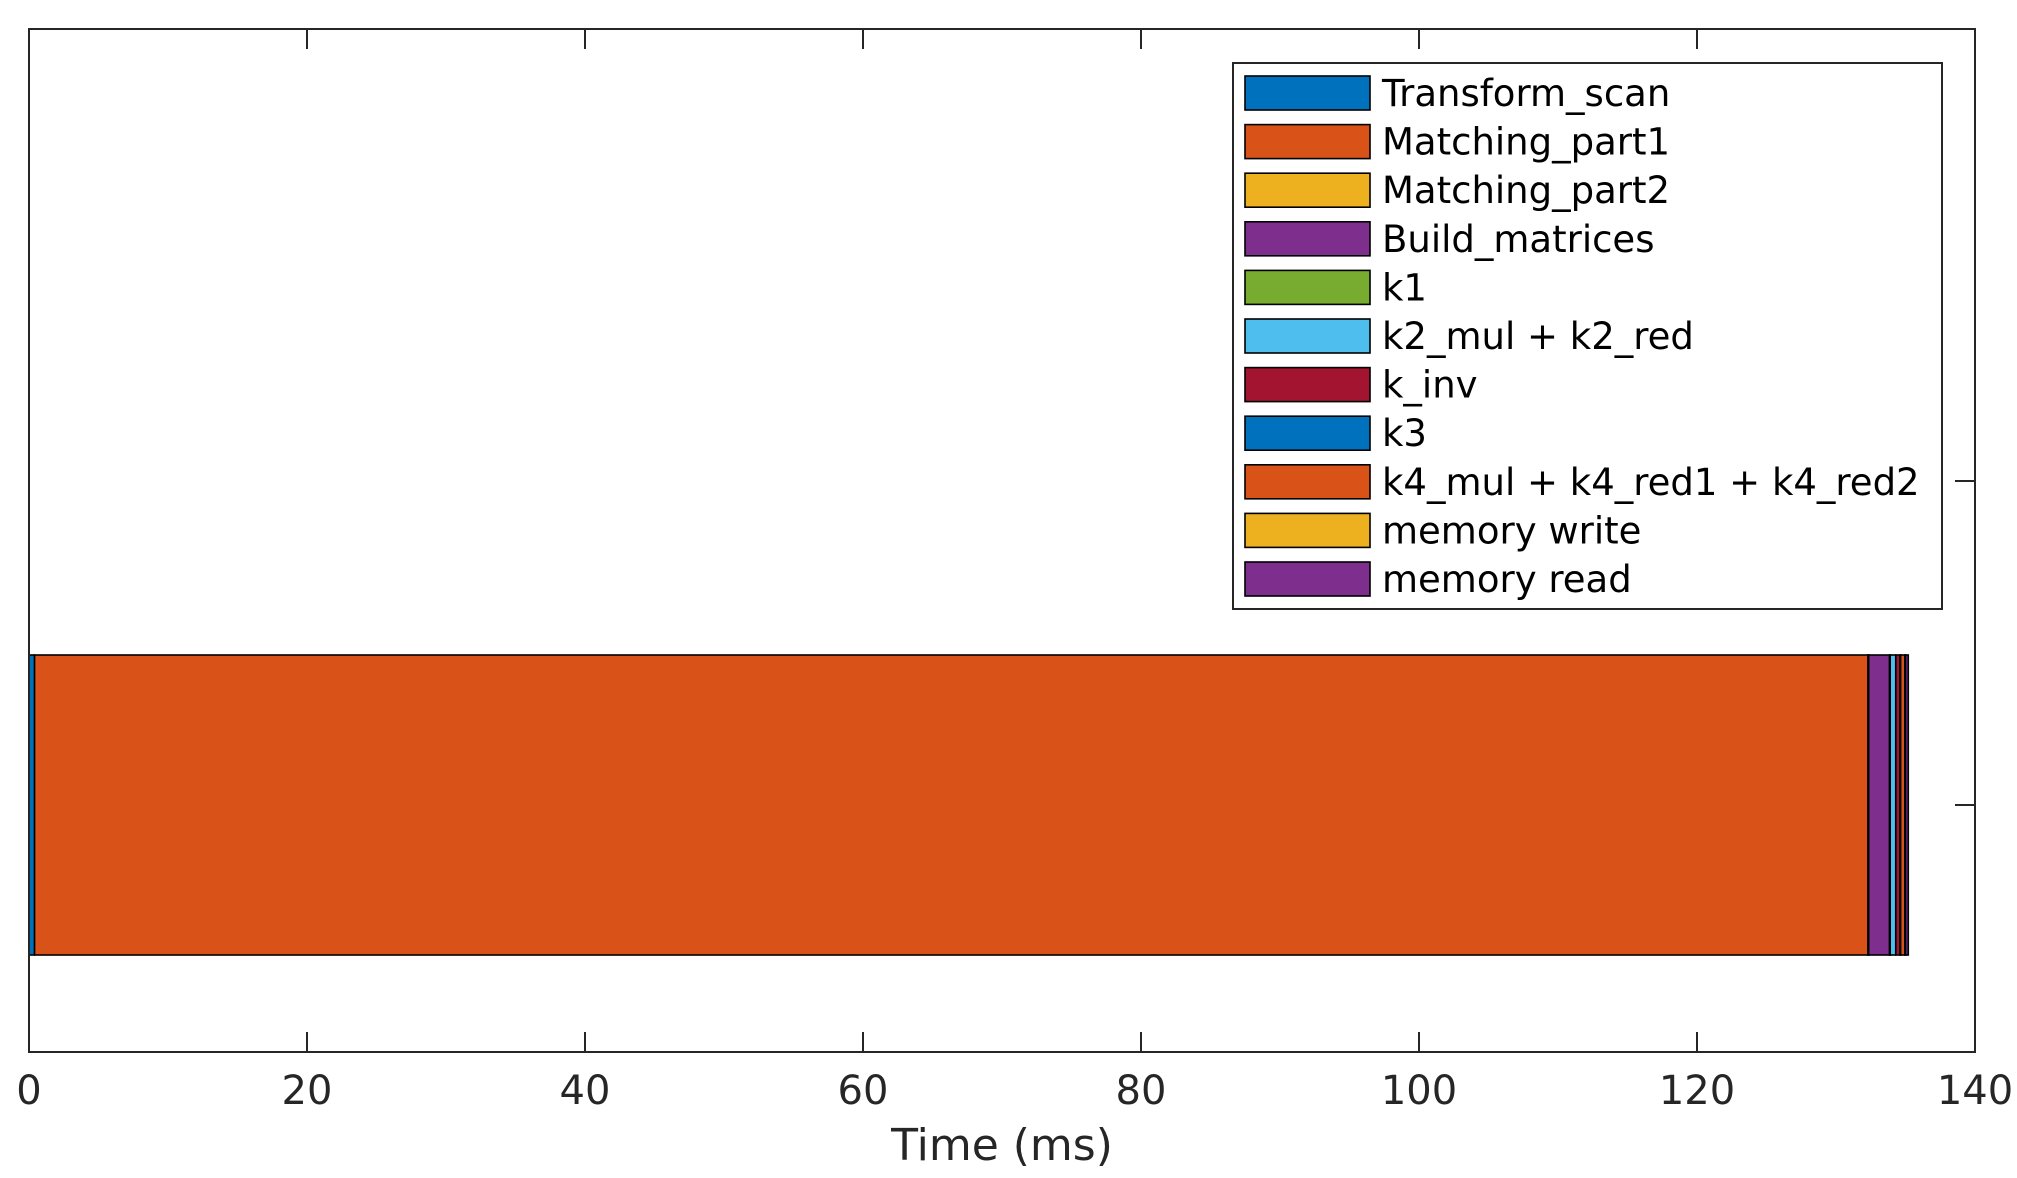  Describe the element at coordinates (1525, 93) in the screenshot. I see `legend-label-0: Transform_scan` at that location.